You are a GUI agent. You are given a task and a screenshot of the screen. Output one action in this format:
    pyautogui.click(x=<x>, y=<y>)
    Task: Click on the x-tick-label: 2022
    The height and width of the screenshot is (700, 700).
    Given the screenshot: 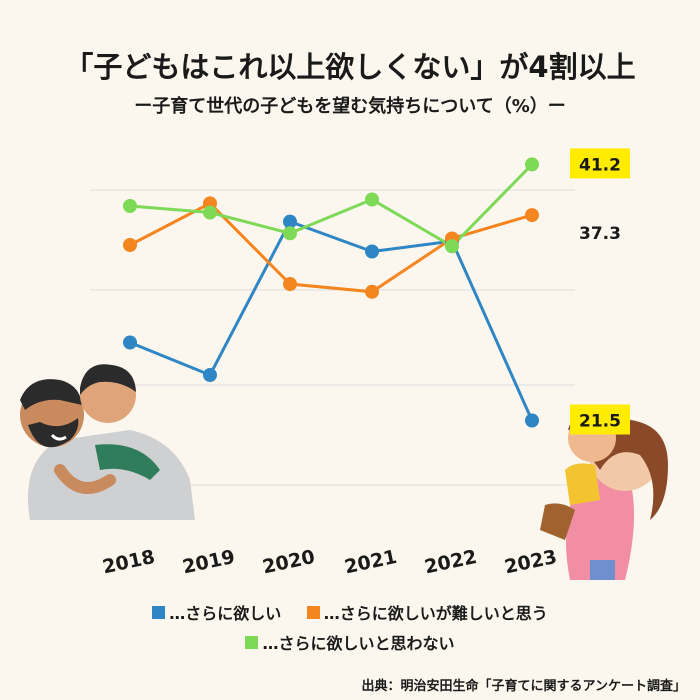 What is the action you would take?
    pyautogui.click(x=451, y=562)
    